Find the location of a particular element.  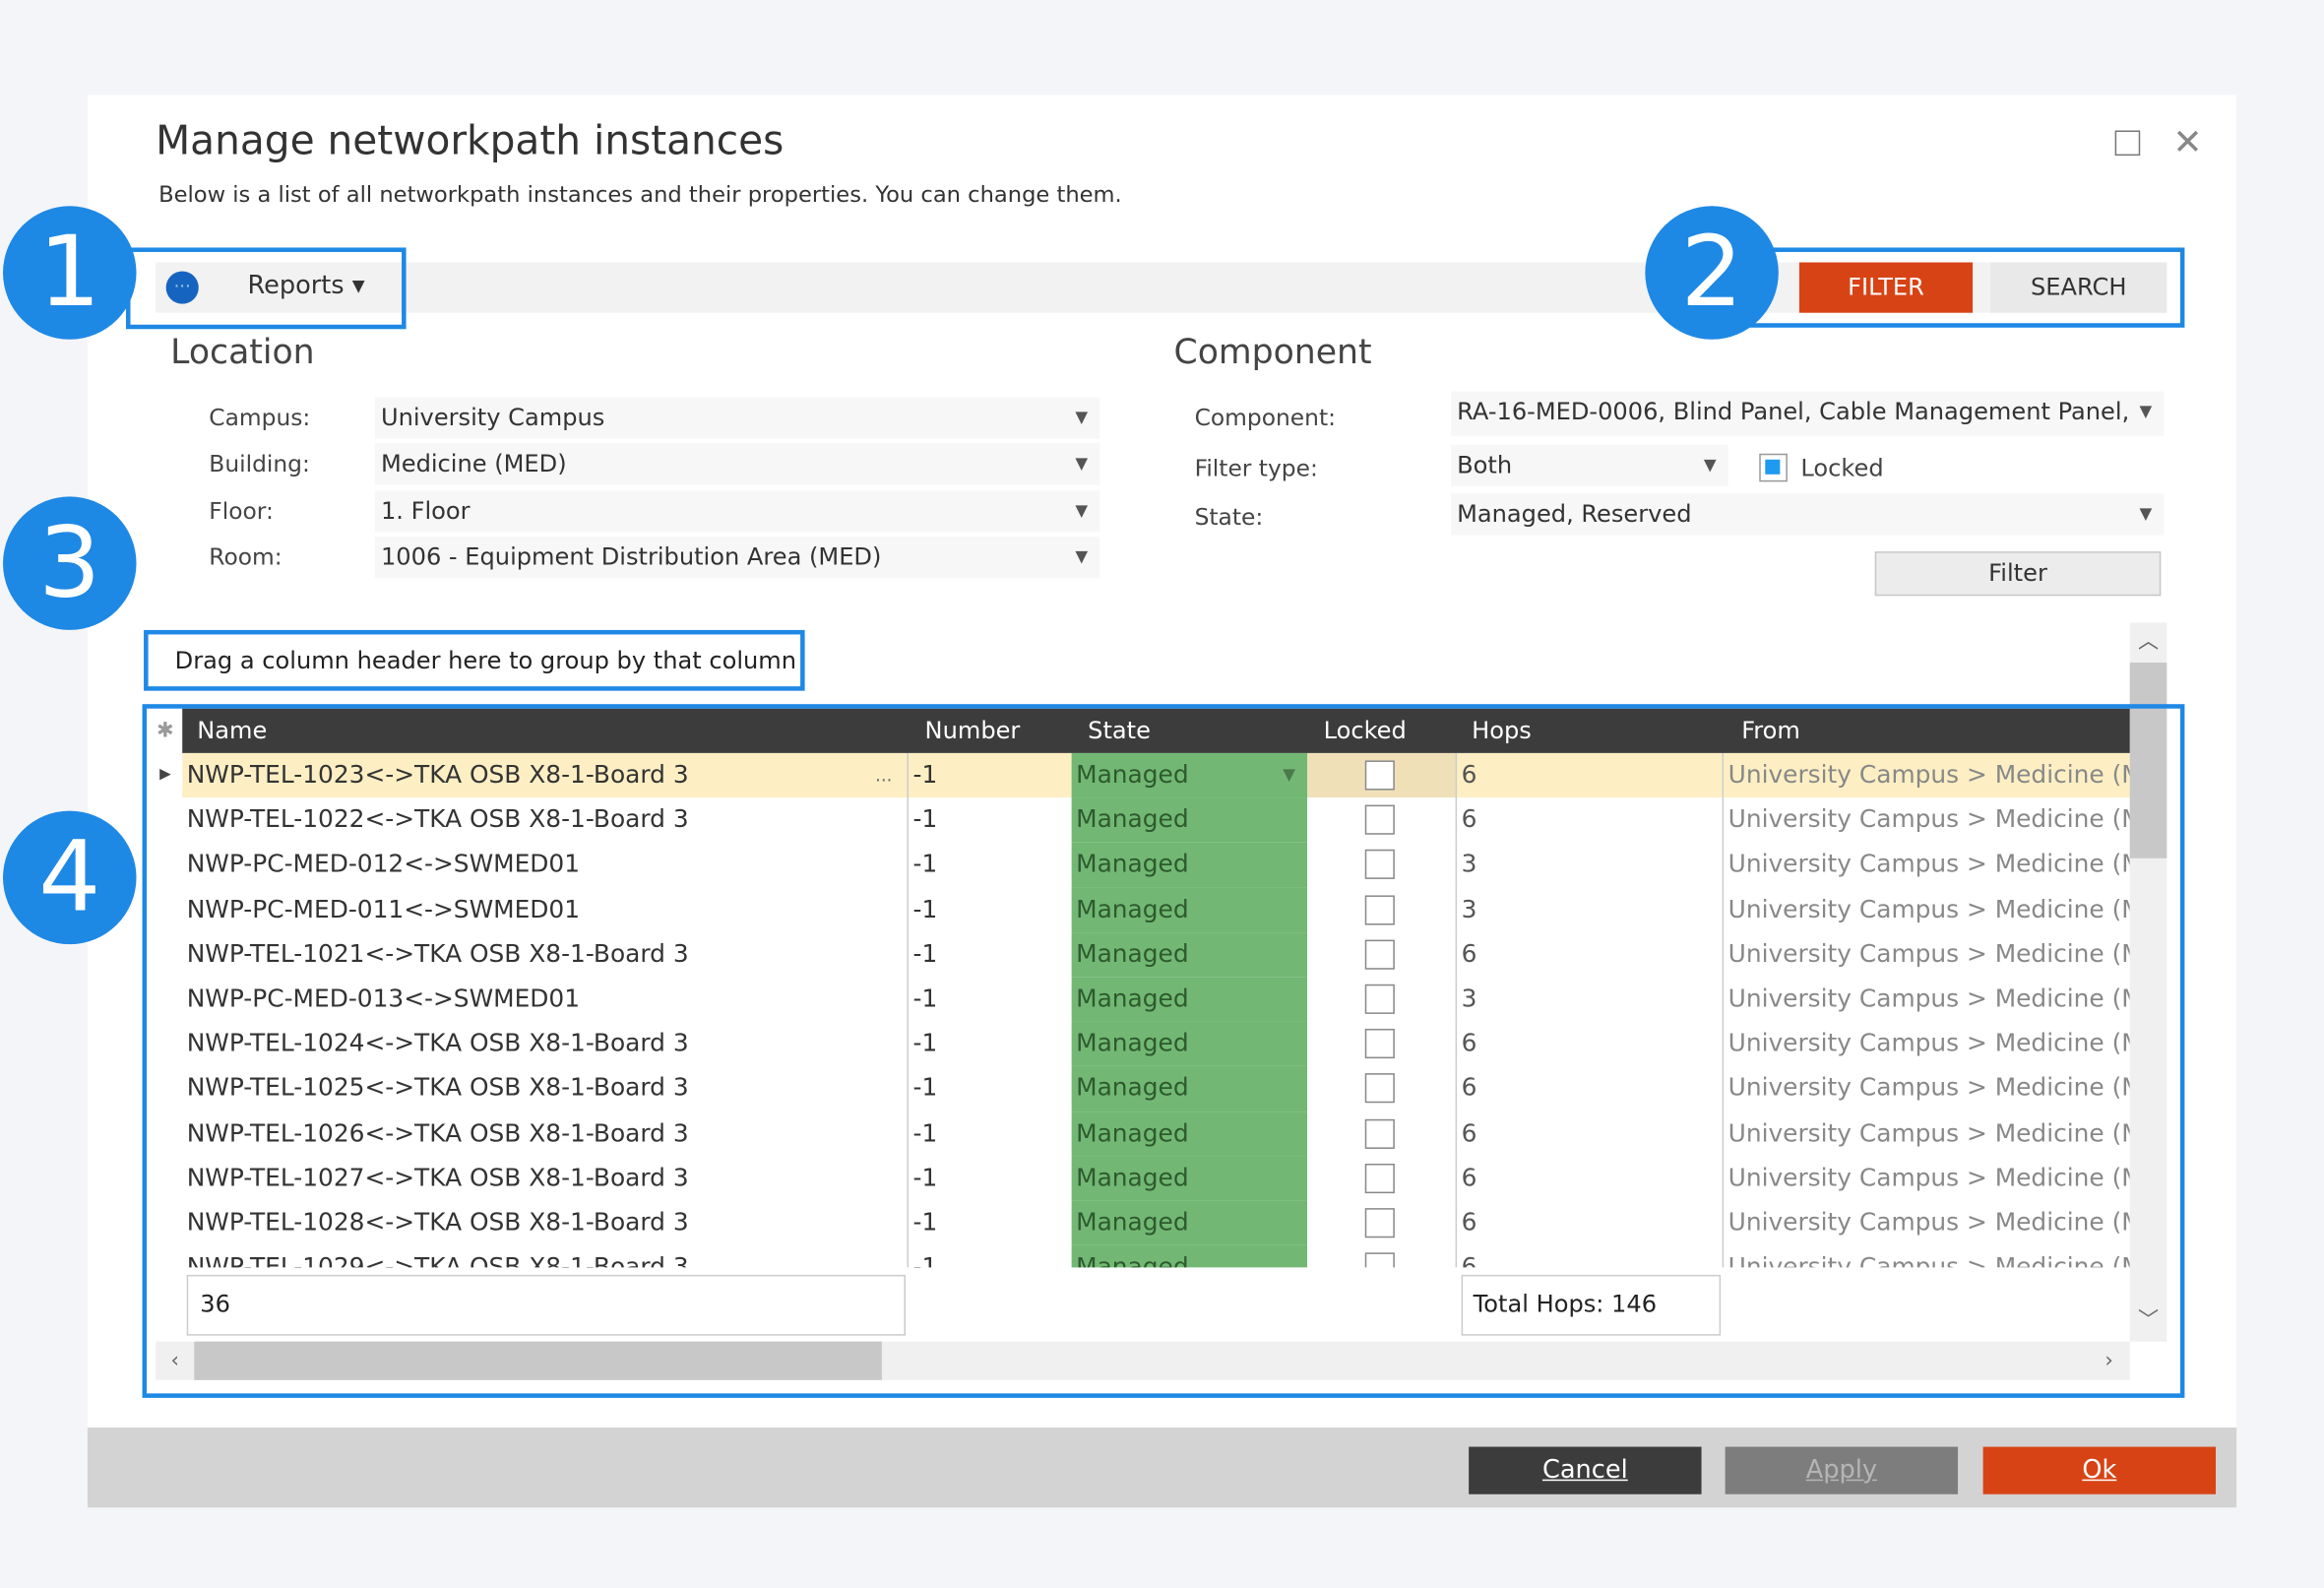

scroll-left-icon: ‹ is located at coordinates (174, 1361).